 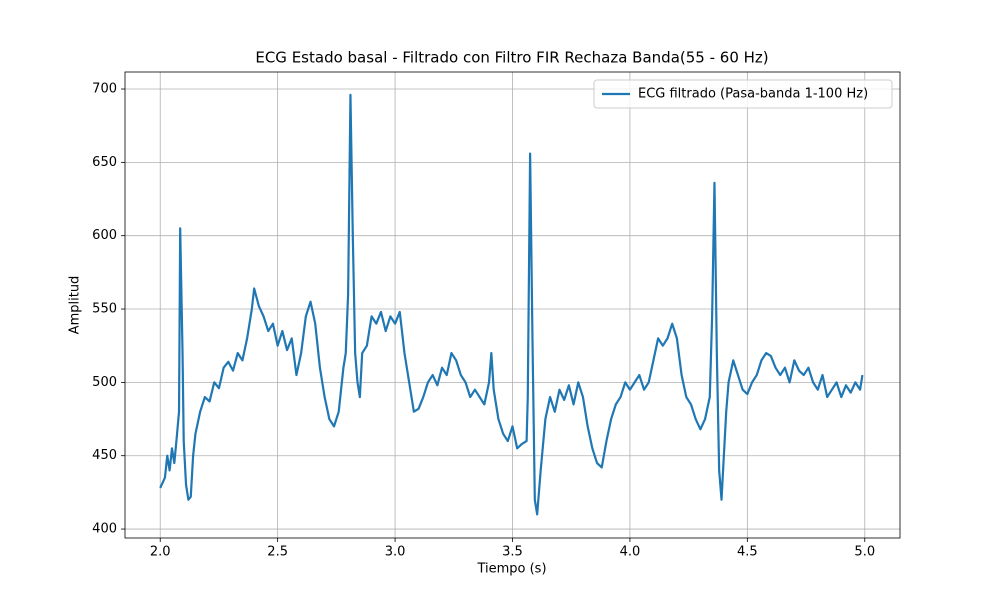 What do you see at coordinates (104, 89) in the screenshot?
I see `y-tick-label: 700` at bounding box center [104, 89].